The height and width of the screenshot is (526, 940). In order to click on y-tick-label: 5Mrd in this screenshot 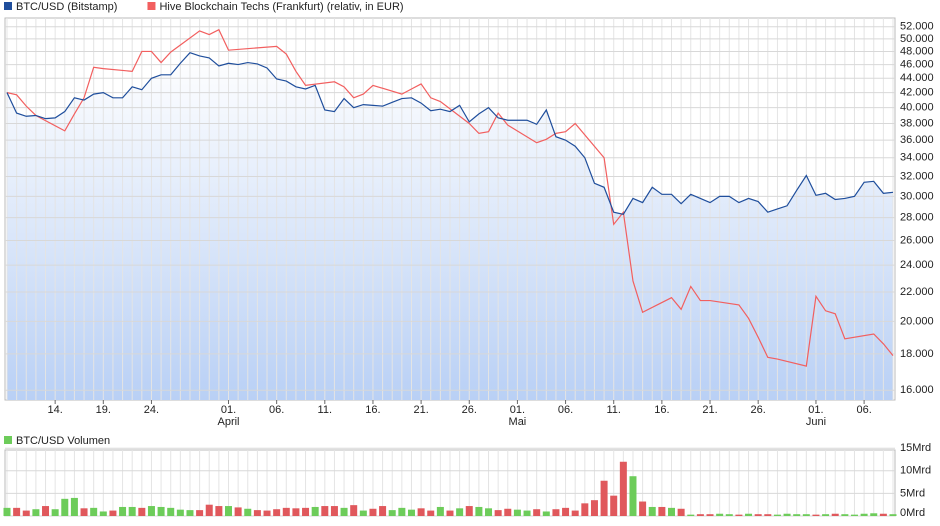, I will do `click(912, 493)`.